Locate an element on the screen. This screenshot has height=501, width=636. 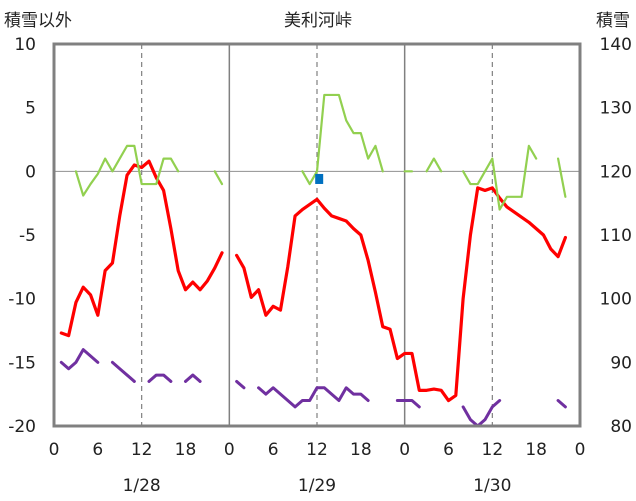
right-tick-label: 120 is located at coordinates (616, 172).